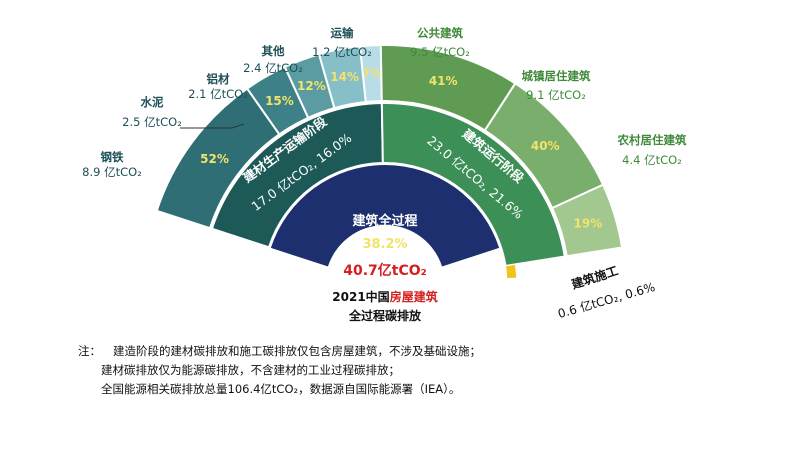  I want to click on note-line-1: 建造阶段的建材碳排放和施工碳排放仅包含房屋建筑，不涉及基础设施；, so click(297, 351).